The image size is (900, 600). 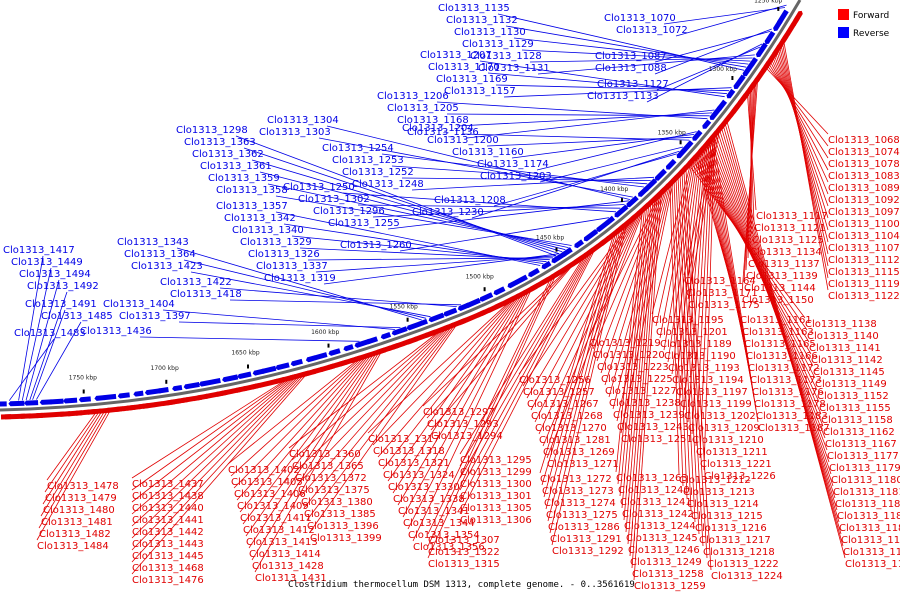 I want to click on gene-label: Clo1313_1133, so click(x=623, y=96).